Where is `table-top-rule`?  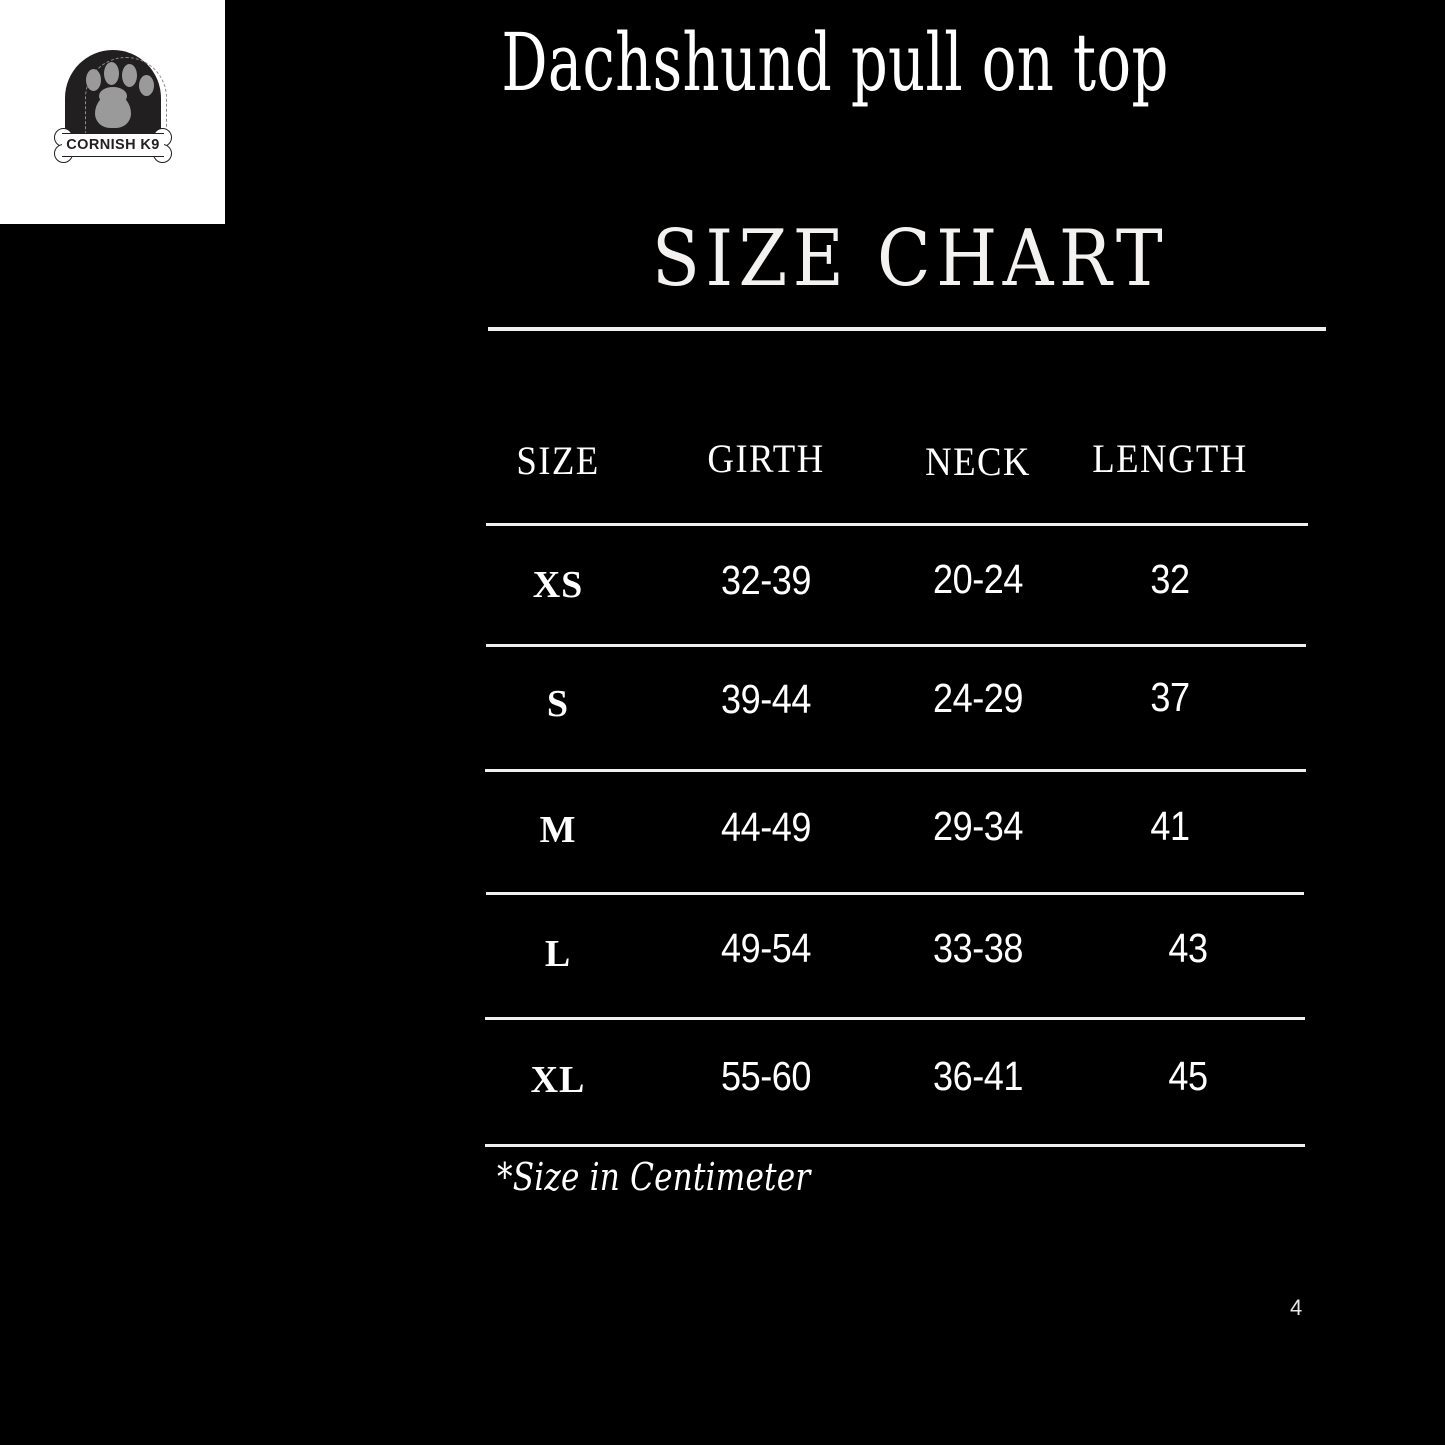 table-top-rule is located at coordinates (907, 329).